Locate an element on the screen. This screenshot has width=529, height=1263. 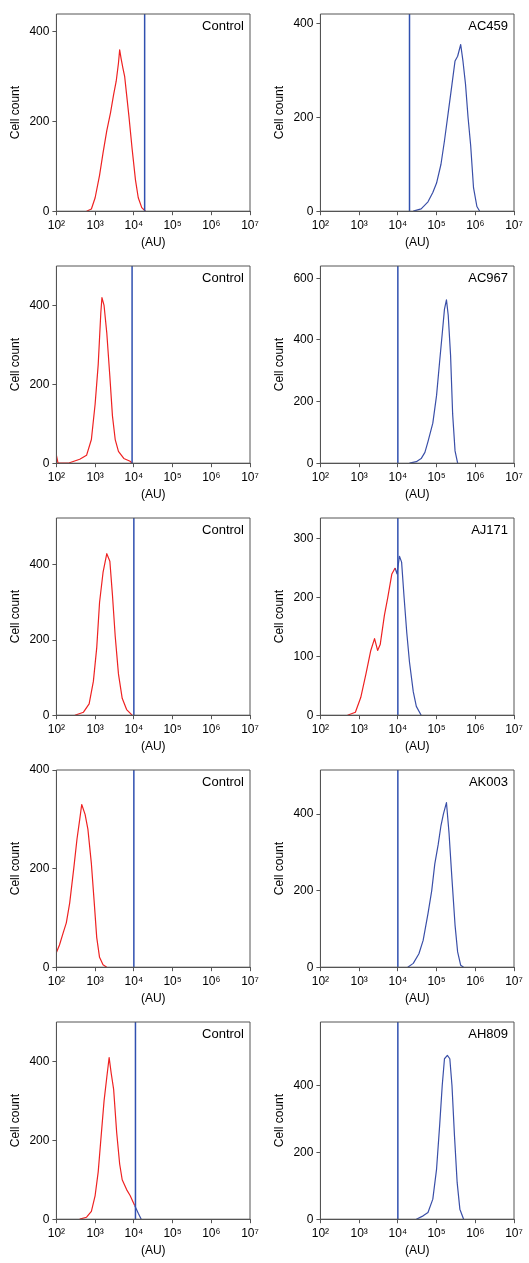
annotation: AJ171 is located at coordinates (489, 530).